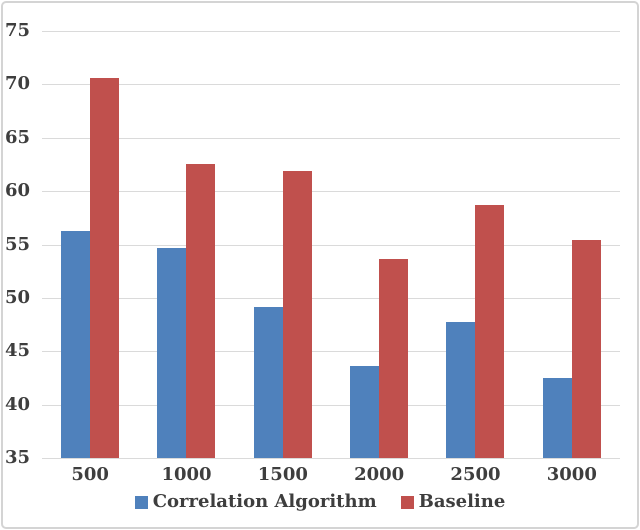  Describe the element at coordinates (17, 351) in the screenshot. I see `y-tick-label: 45` at that location.